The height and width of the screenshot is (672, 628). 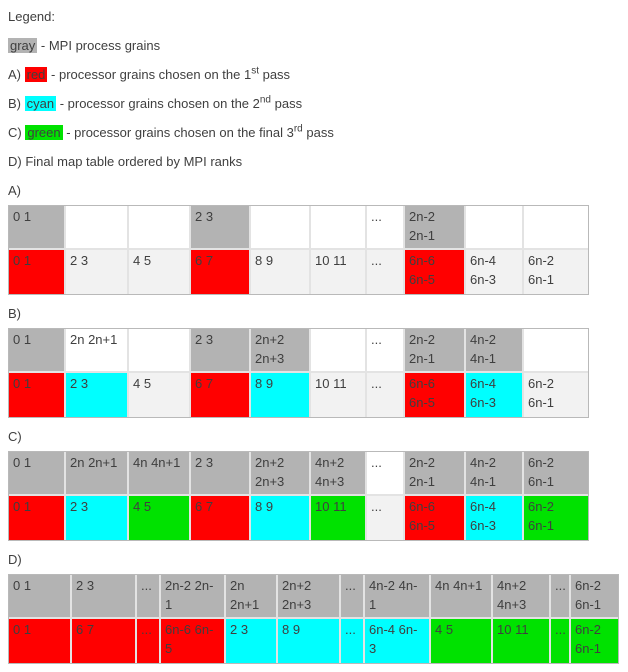 I want to click on mpi-process-grain-cell: 4n-2 4n- 1, so click(x=398, y=597).